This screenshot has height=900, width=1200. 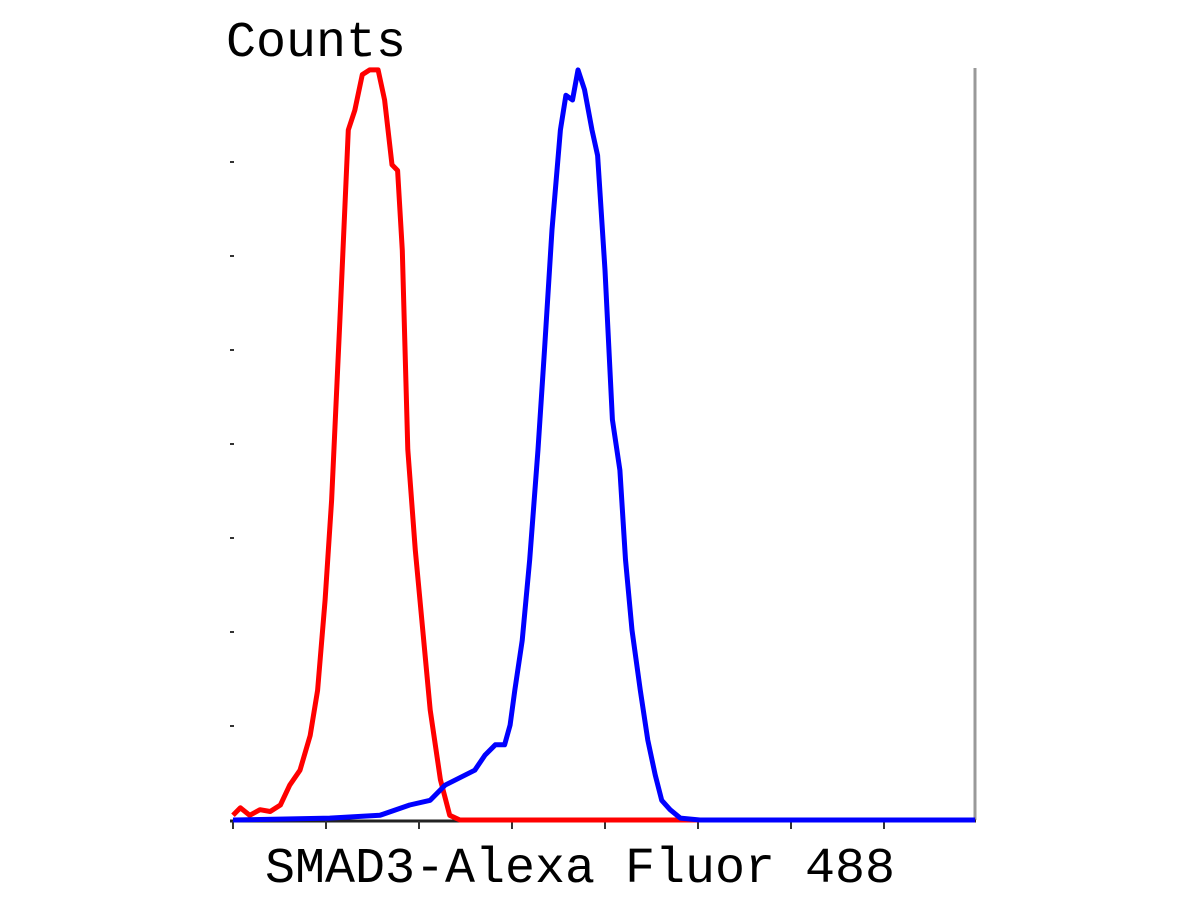 I want to click on y-axis-label: Counts, so click(x=316, y=43).